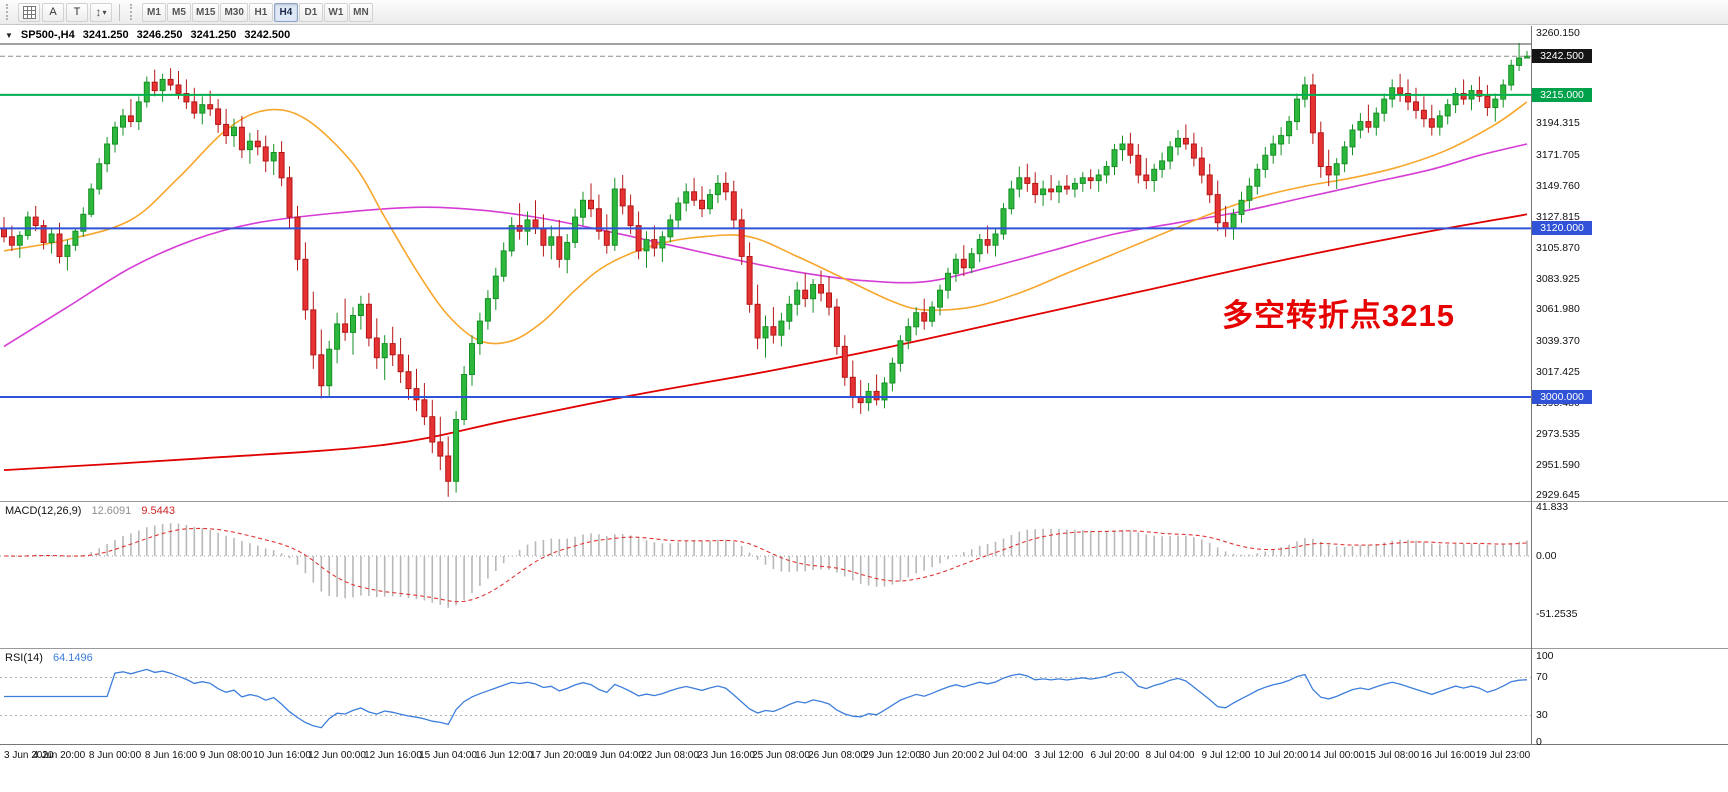 The image size is (1728, 792). What do you see at coordinates (1558, 186) in the screenshot?
I see `price-axis-label: 3149.760` at bounding box center [1558, 186].